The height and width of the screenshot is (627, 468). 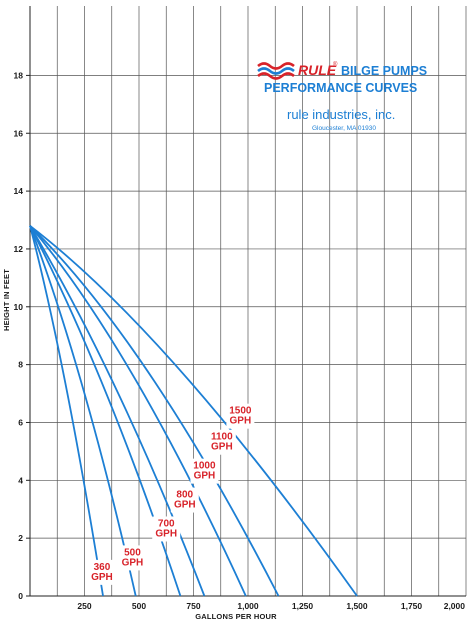 What do you see at coordinates (20, 596) in the screenshot?
I see `y-tick-label: 0` at bounding box center [20, 596].